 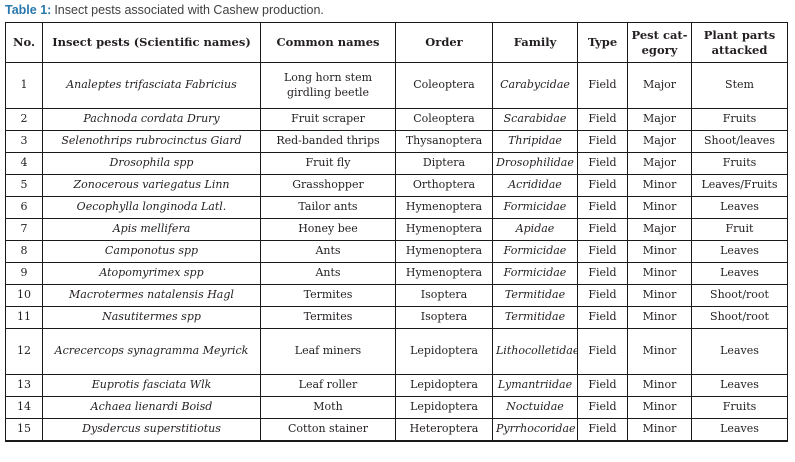 I want to click on column-header-scientific: Insect pests (Scientific names), so click(x=151, y=42).